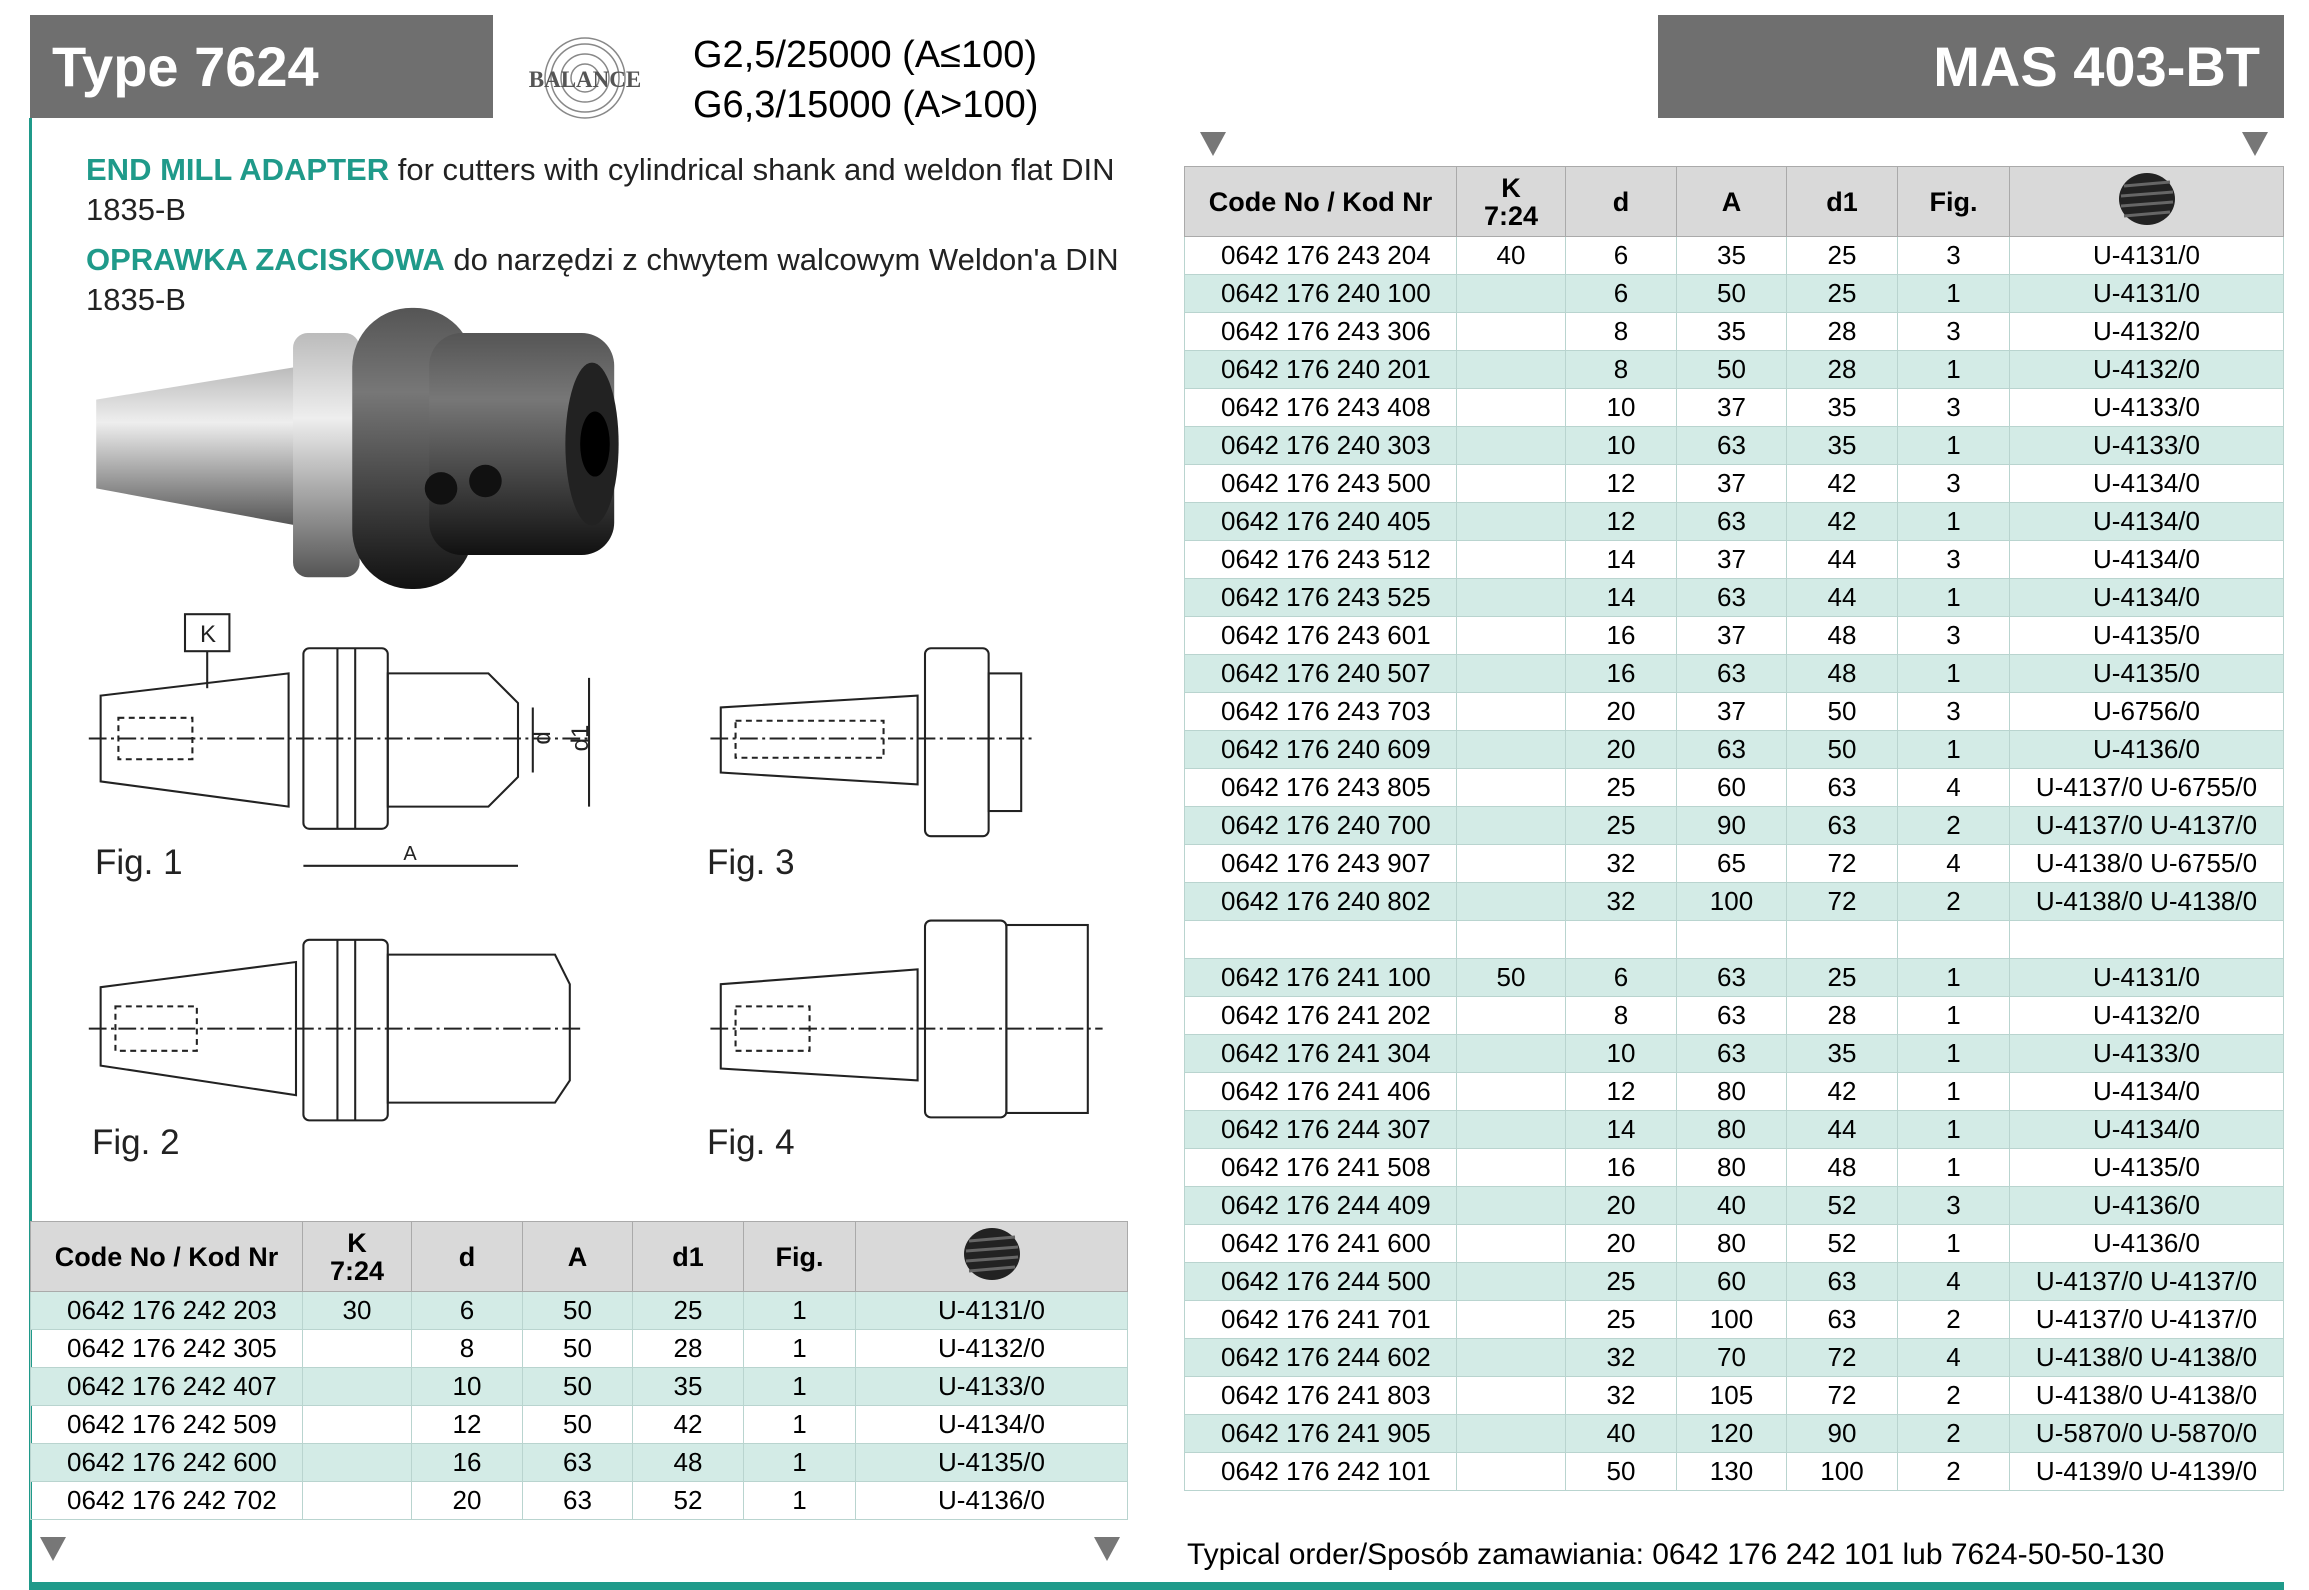  What do you see at coordinates (991, 1254) in the screenshot?
I see `screw-icon` at bounding box center [991, 1254].